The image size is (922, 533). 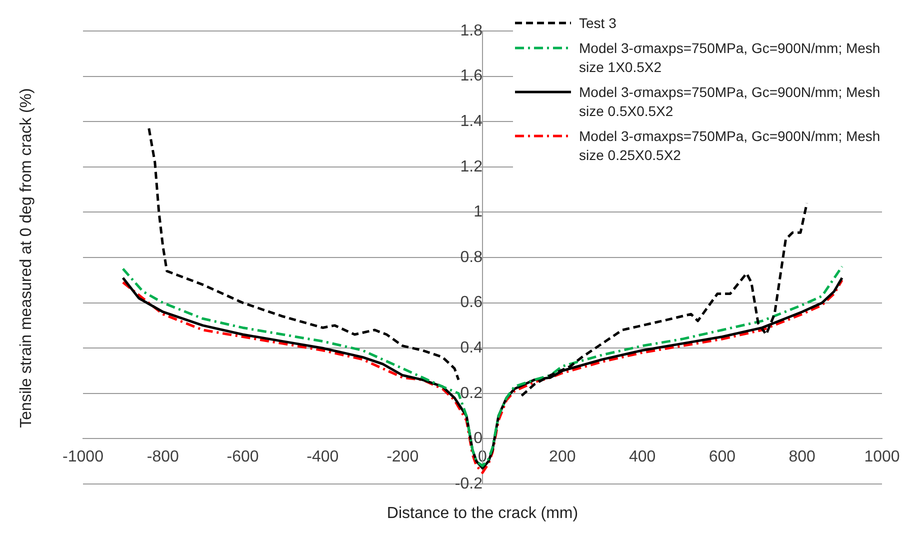 I want to click on y-axis-title: Tensile strain measured at 0 deg from crack (%), so click(x=26, y=258).